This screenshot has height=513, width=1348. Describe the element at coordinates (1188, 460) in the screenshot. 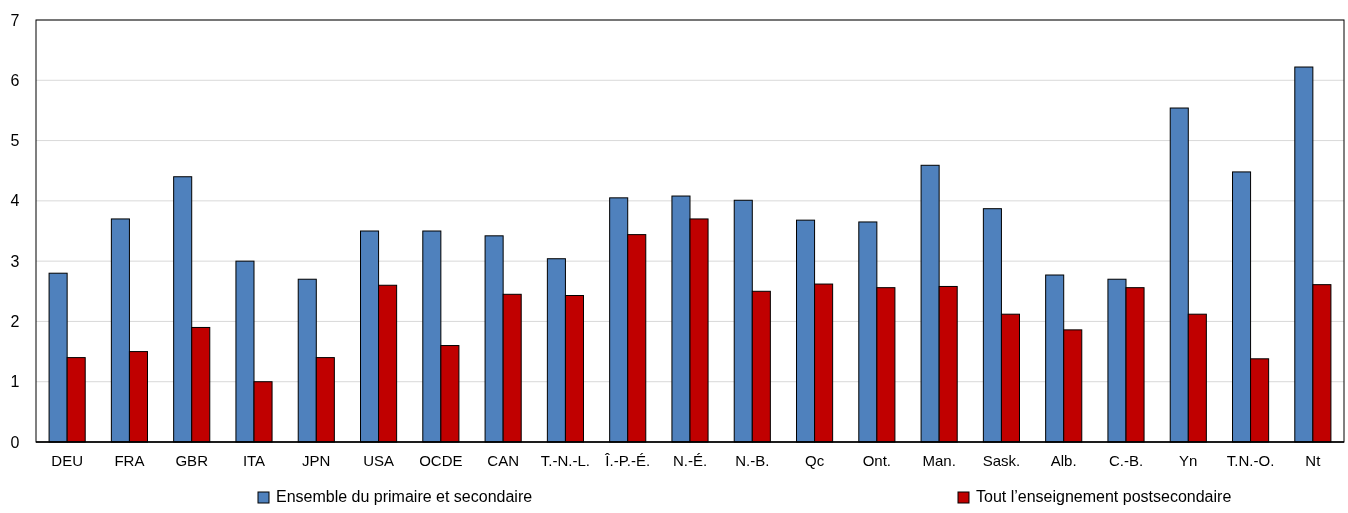

I see `x-tick-label: Yn` at that location.